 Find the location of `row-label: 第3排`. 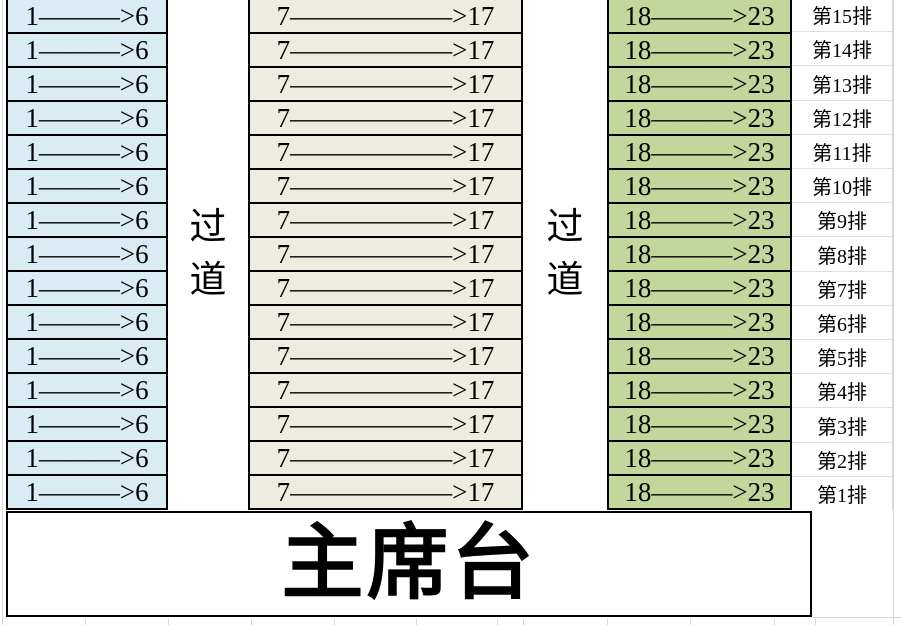

row-label: 第3排 is located at coordinates (842, 424).